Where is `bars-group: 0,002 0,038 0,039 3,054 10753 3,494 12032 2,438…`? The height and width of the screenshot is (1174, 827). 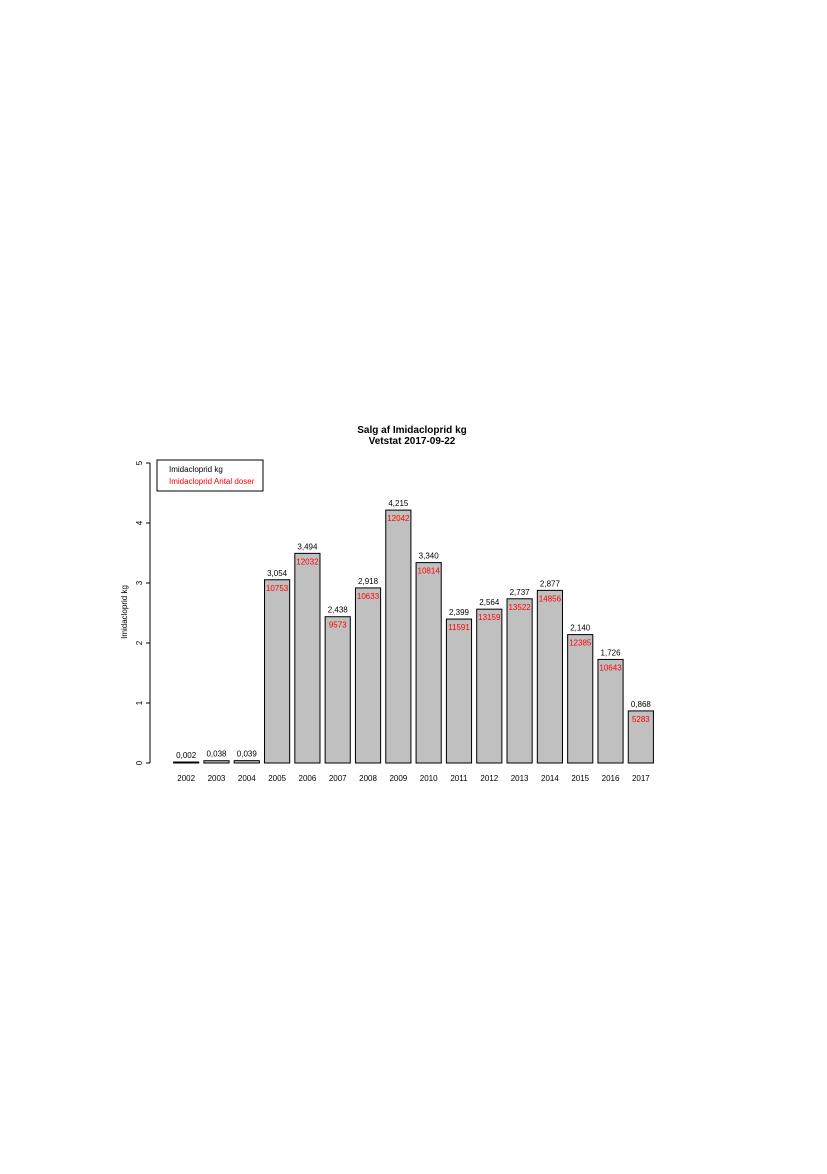
bars-group: 0,002 0,038 0,039 3,054 10753 3,494 12032 2,438… is located at coordinates (413, 631).